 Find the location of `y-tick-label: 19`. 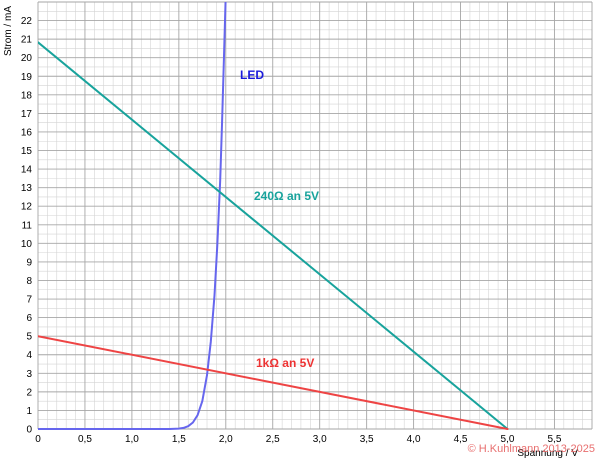

y-tick-label: 19 is located at coordinates (27, 77).